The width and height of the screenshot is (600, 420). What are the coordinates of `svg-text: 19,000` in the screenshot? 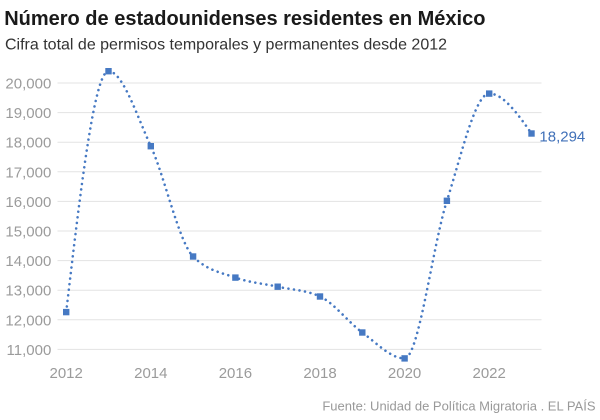 It's located at (28, 113).